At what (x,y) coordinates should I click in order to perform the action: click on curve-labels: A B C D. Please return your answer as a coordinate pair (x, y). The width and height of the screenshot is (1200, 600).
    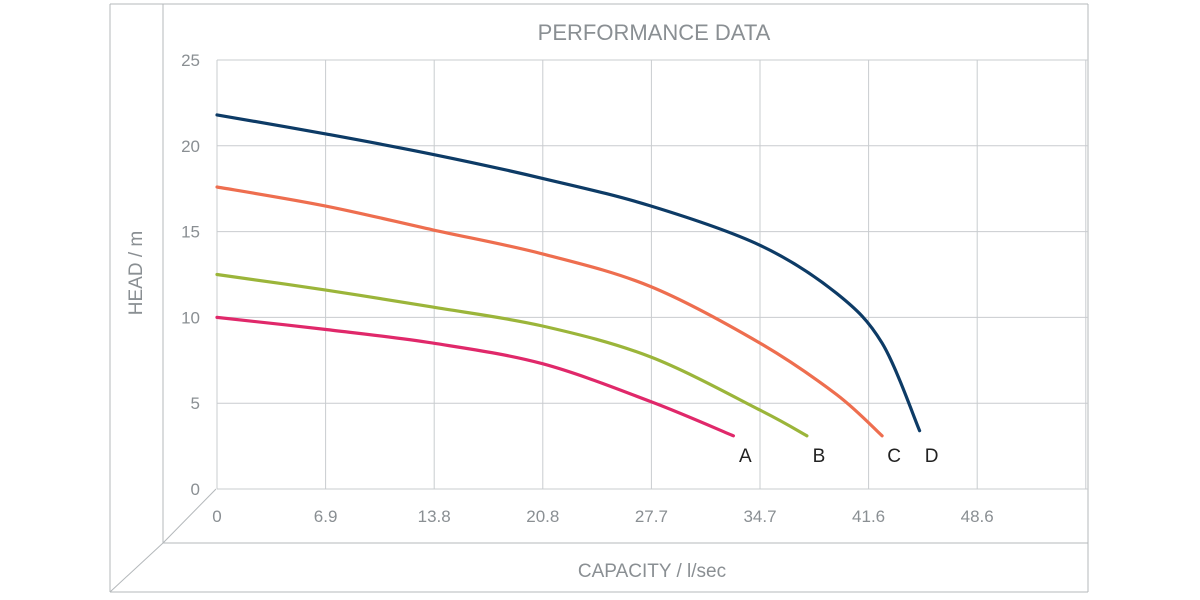
    Looking at the image, I should click on (838, 456).